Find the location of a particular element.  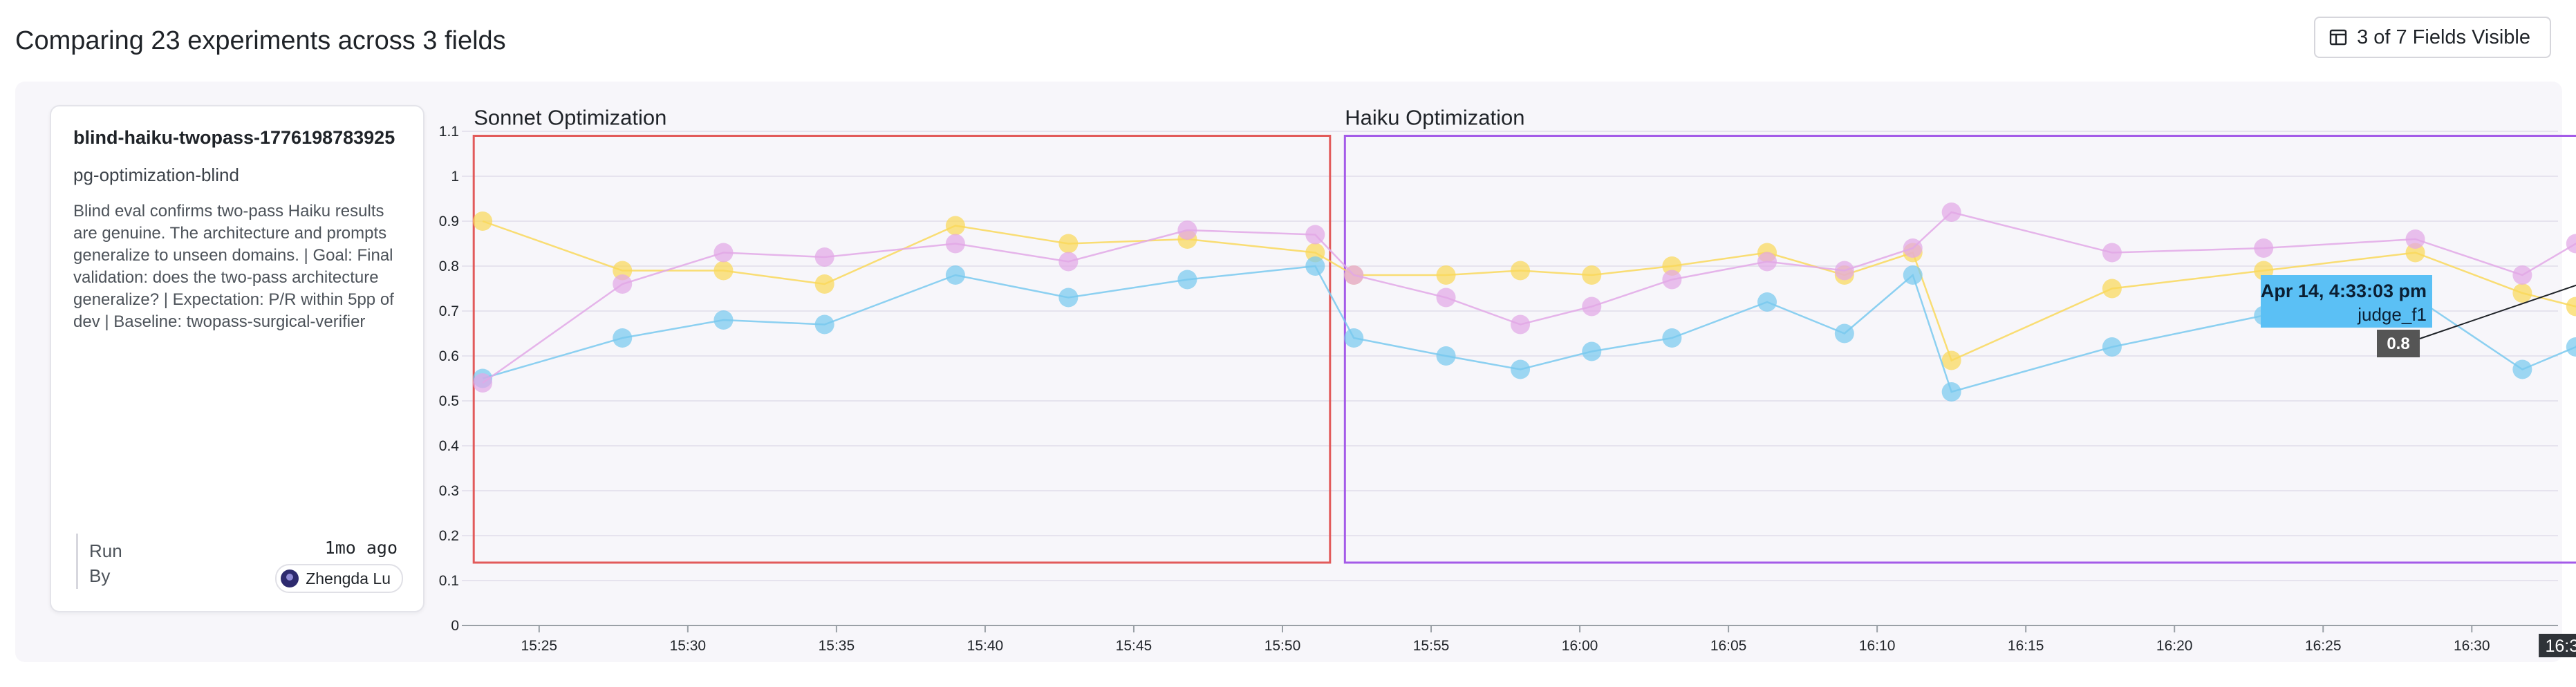

cursor-time-box is located at coordinates (2557, 645).